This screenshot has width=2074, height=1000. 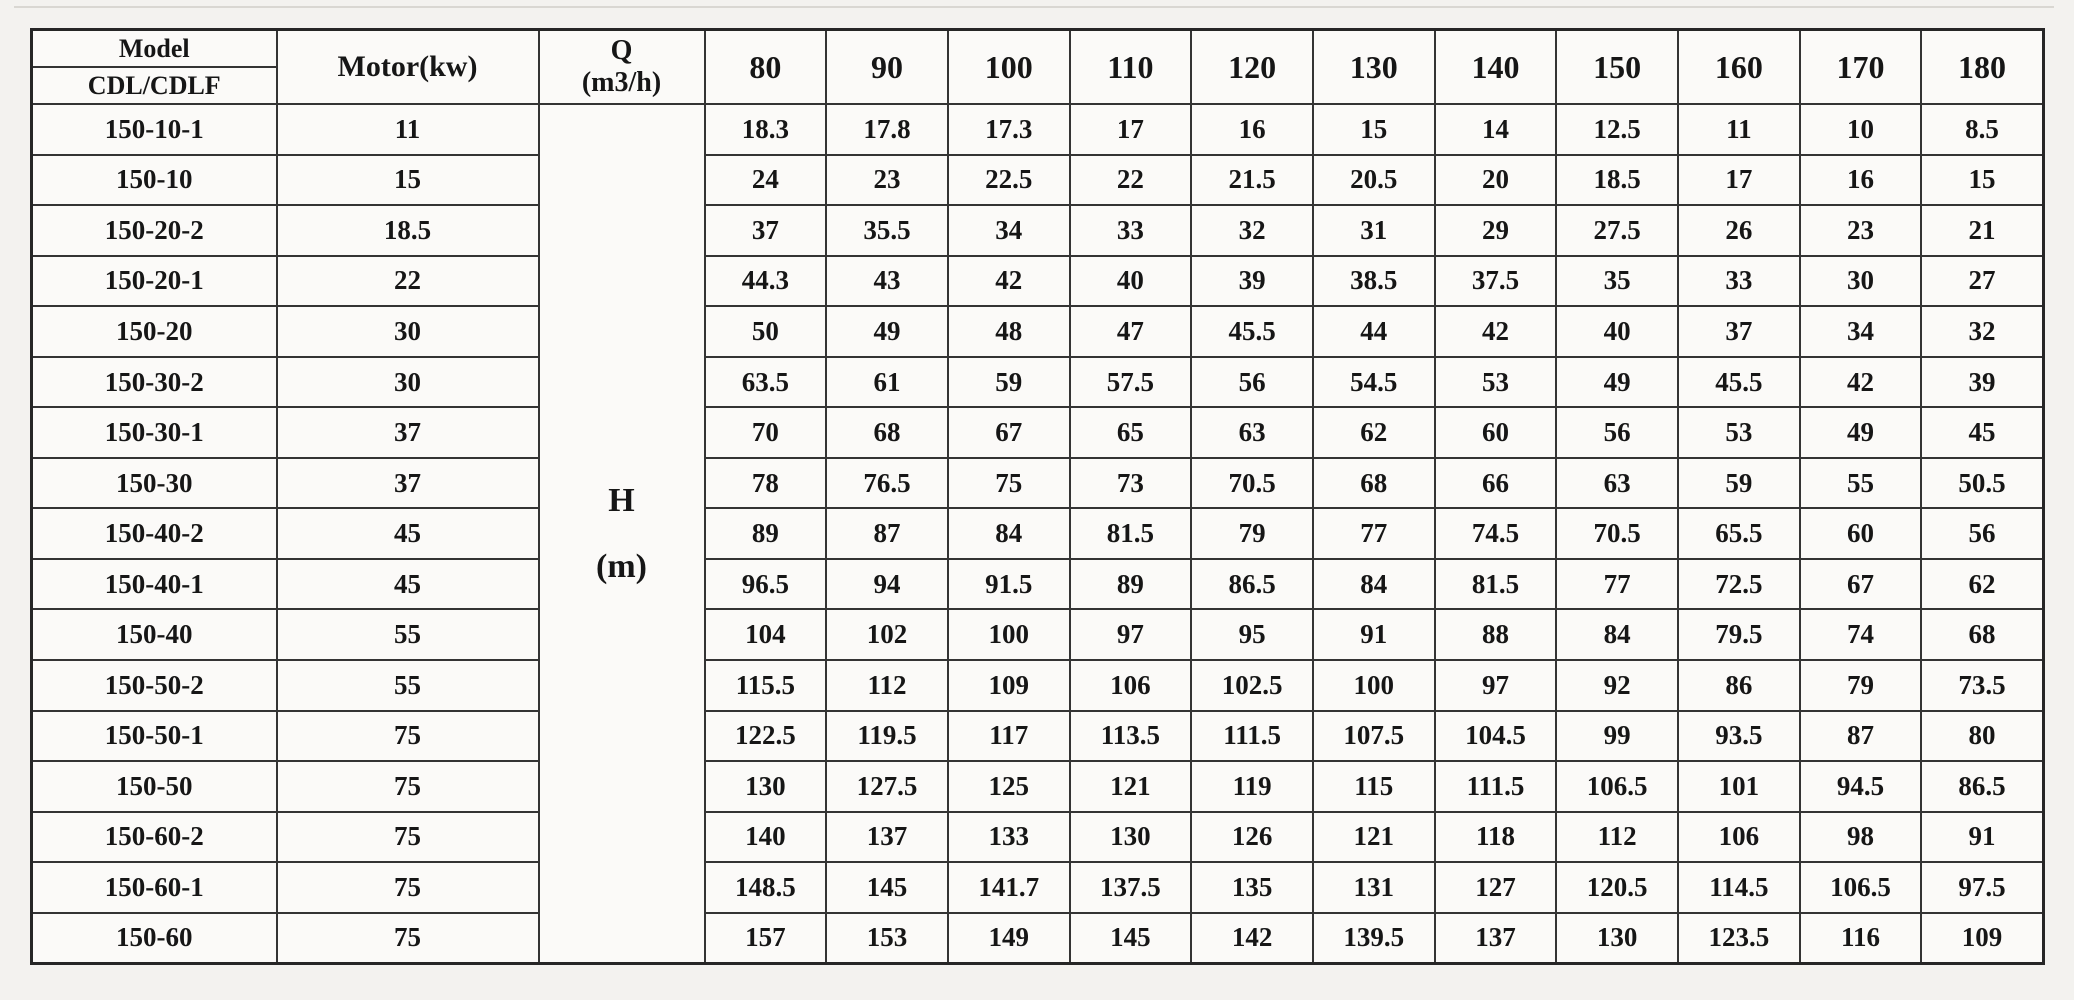 I want to click on cell-head-value: 11, so click(x=1739, y=129).